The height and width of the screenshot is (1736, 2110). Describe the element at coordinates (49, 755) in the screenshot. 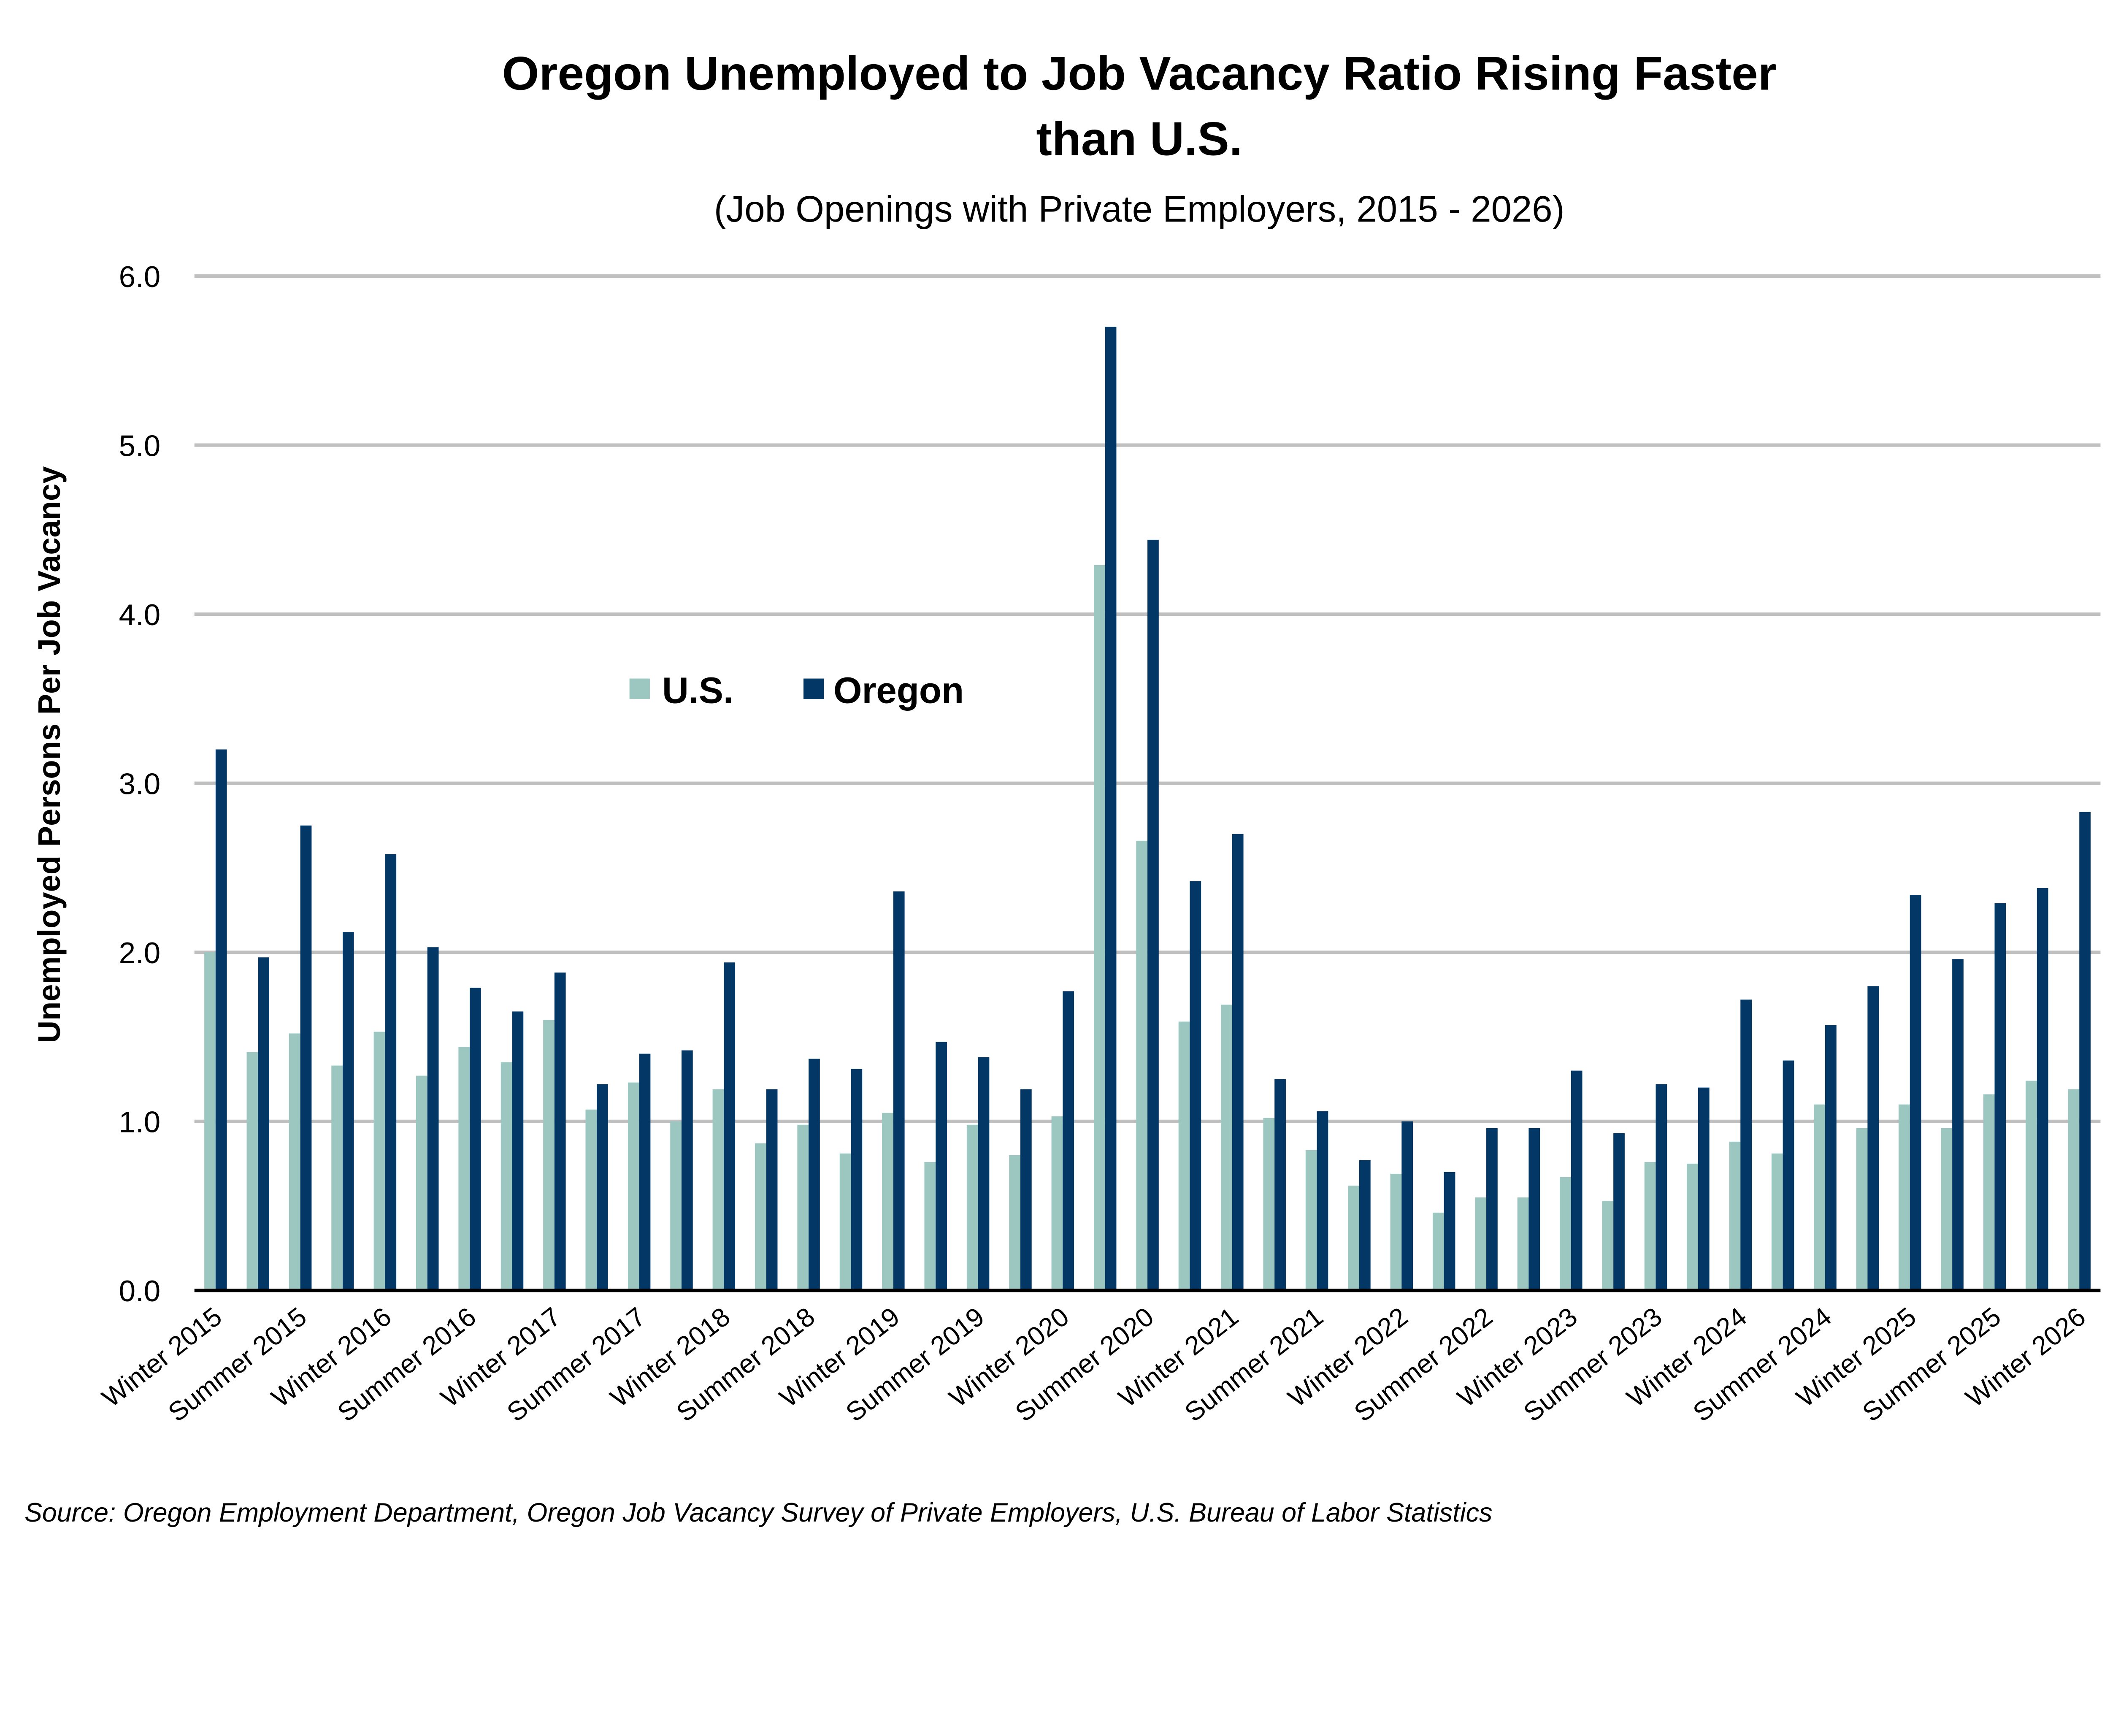

I see `y-axis-title: Unemployed Persons Per Job Vacancy` at that location.